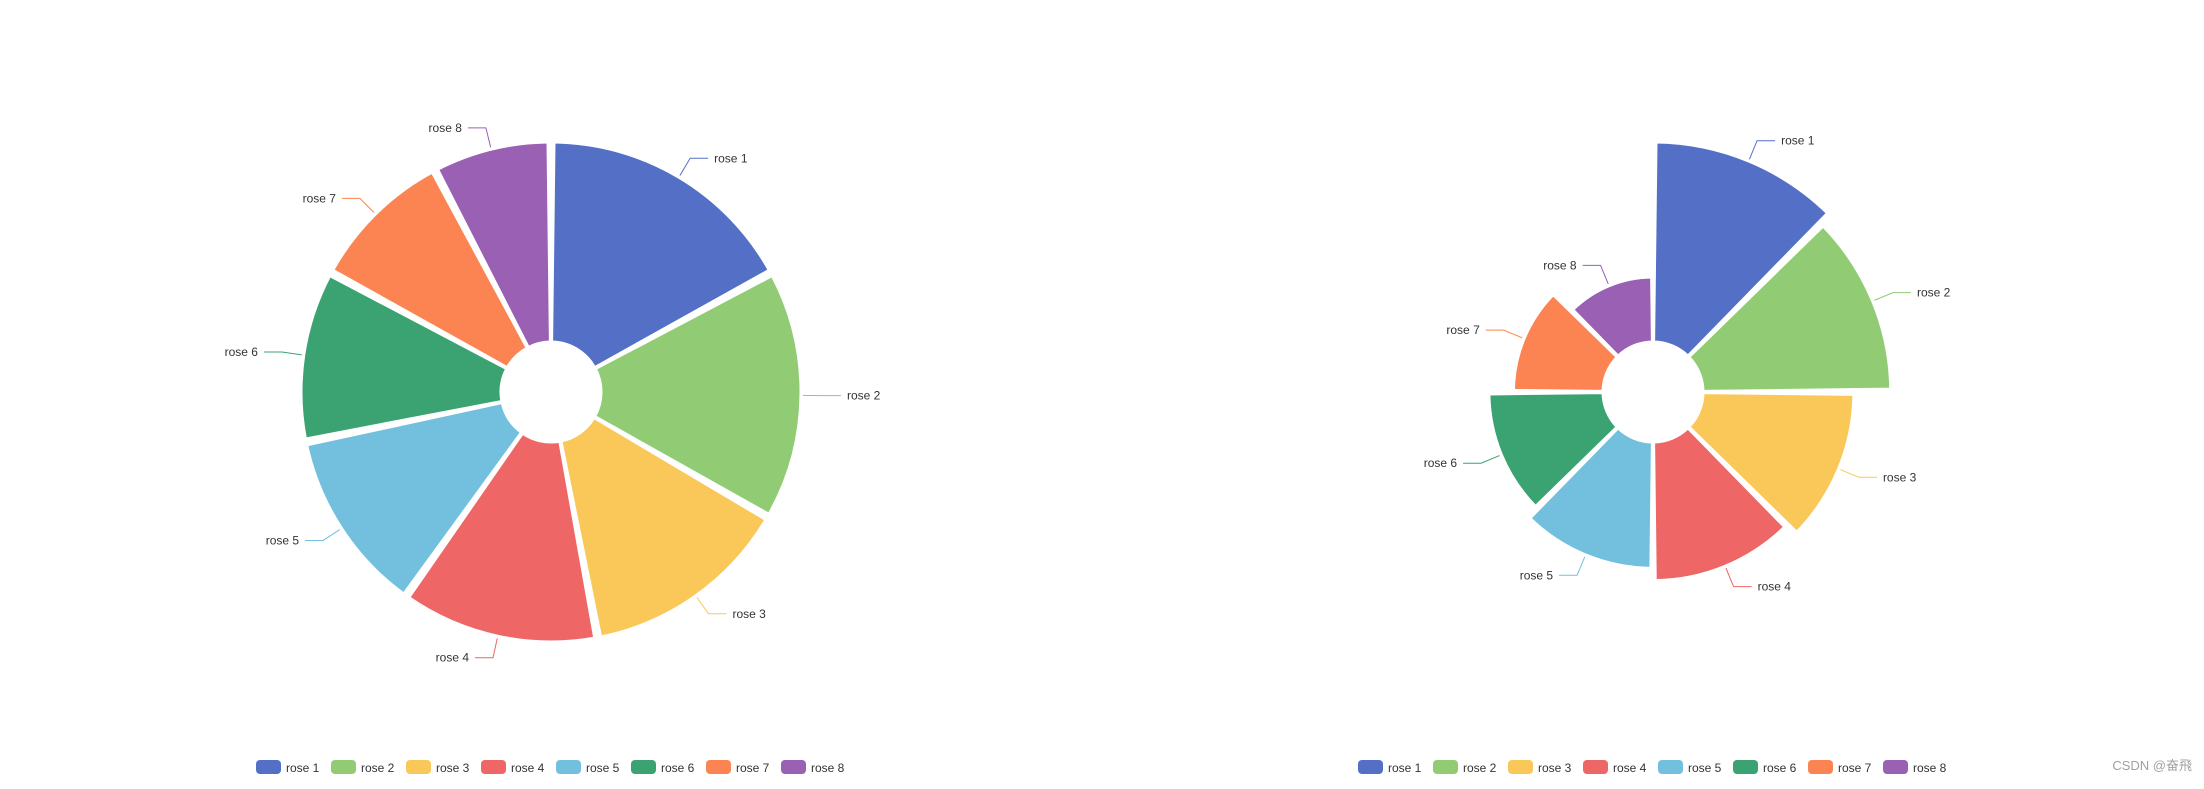  What do you see at coordinates (2152, 764) in the screenshot?
I see `watermark: CSDN @奋飛` at bounding box center [2152, 764].